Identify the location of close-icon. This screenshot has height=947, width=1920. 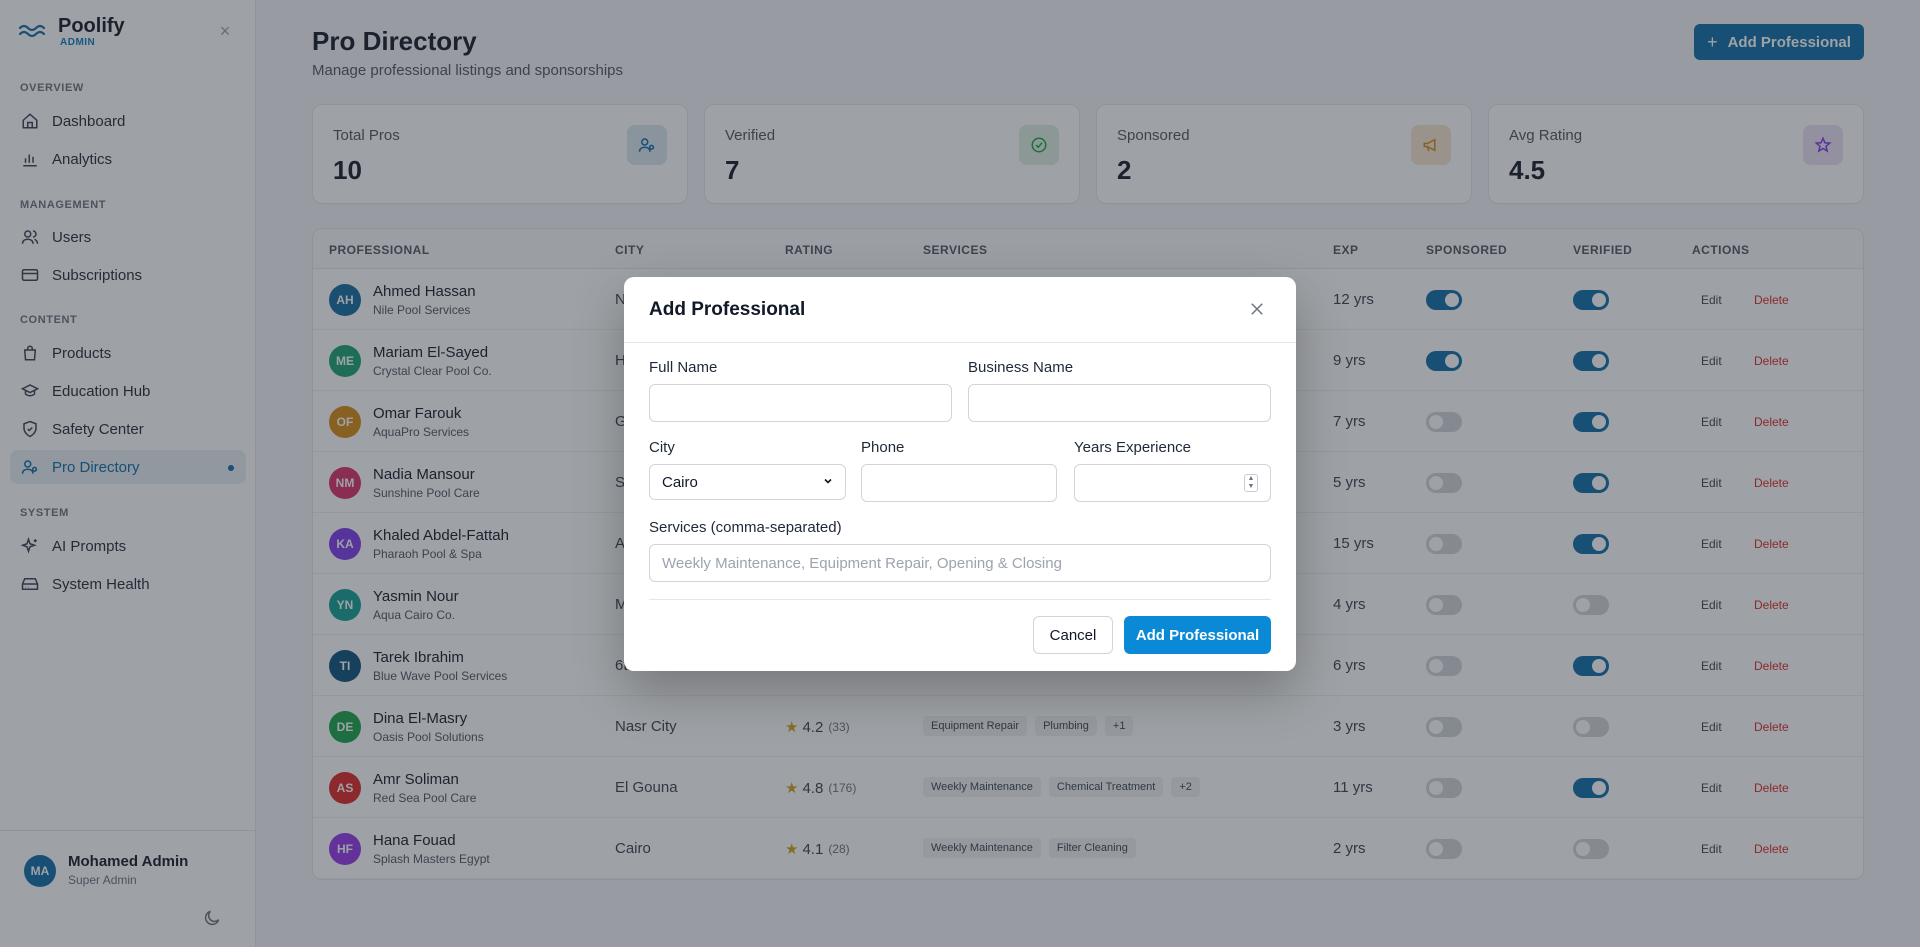
(1257, 309).